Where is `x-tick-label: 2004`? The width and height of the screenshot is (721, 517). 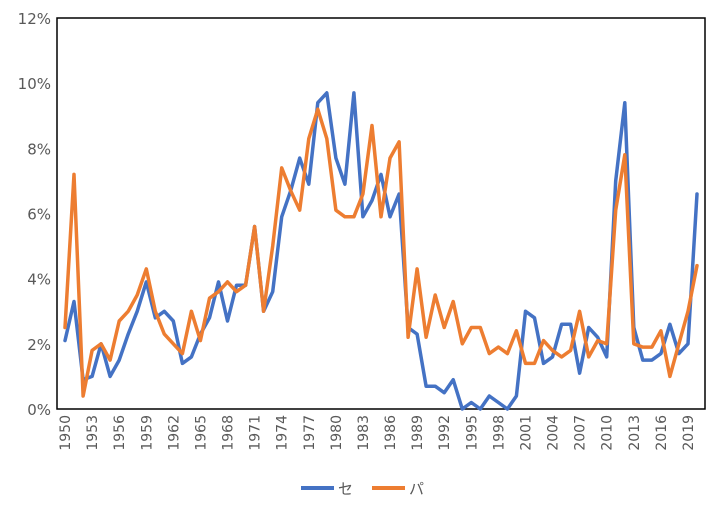 x-tick-label: 2004 is located at coordinates (554, 433).